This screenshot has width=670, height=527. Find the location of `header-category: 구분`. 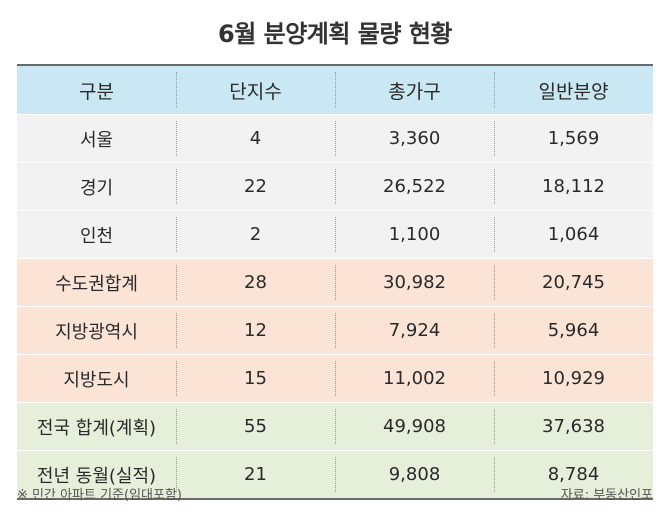

header-category: 구분 is located at coordinates (96, 91).